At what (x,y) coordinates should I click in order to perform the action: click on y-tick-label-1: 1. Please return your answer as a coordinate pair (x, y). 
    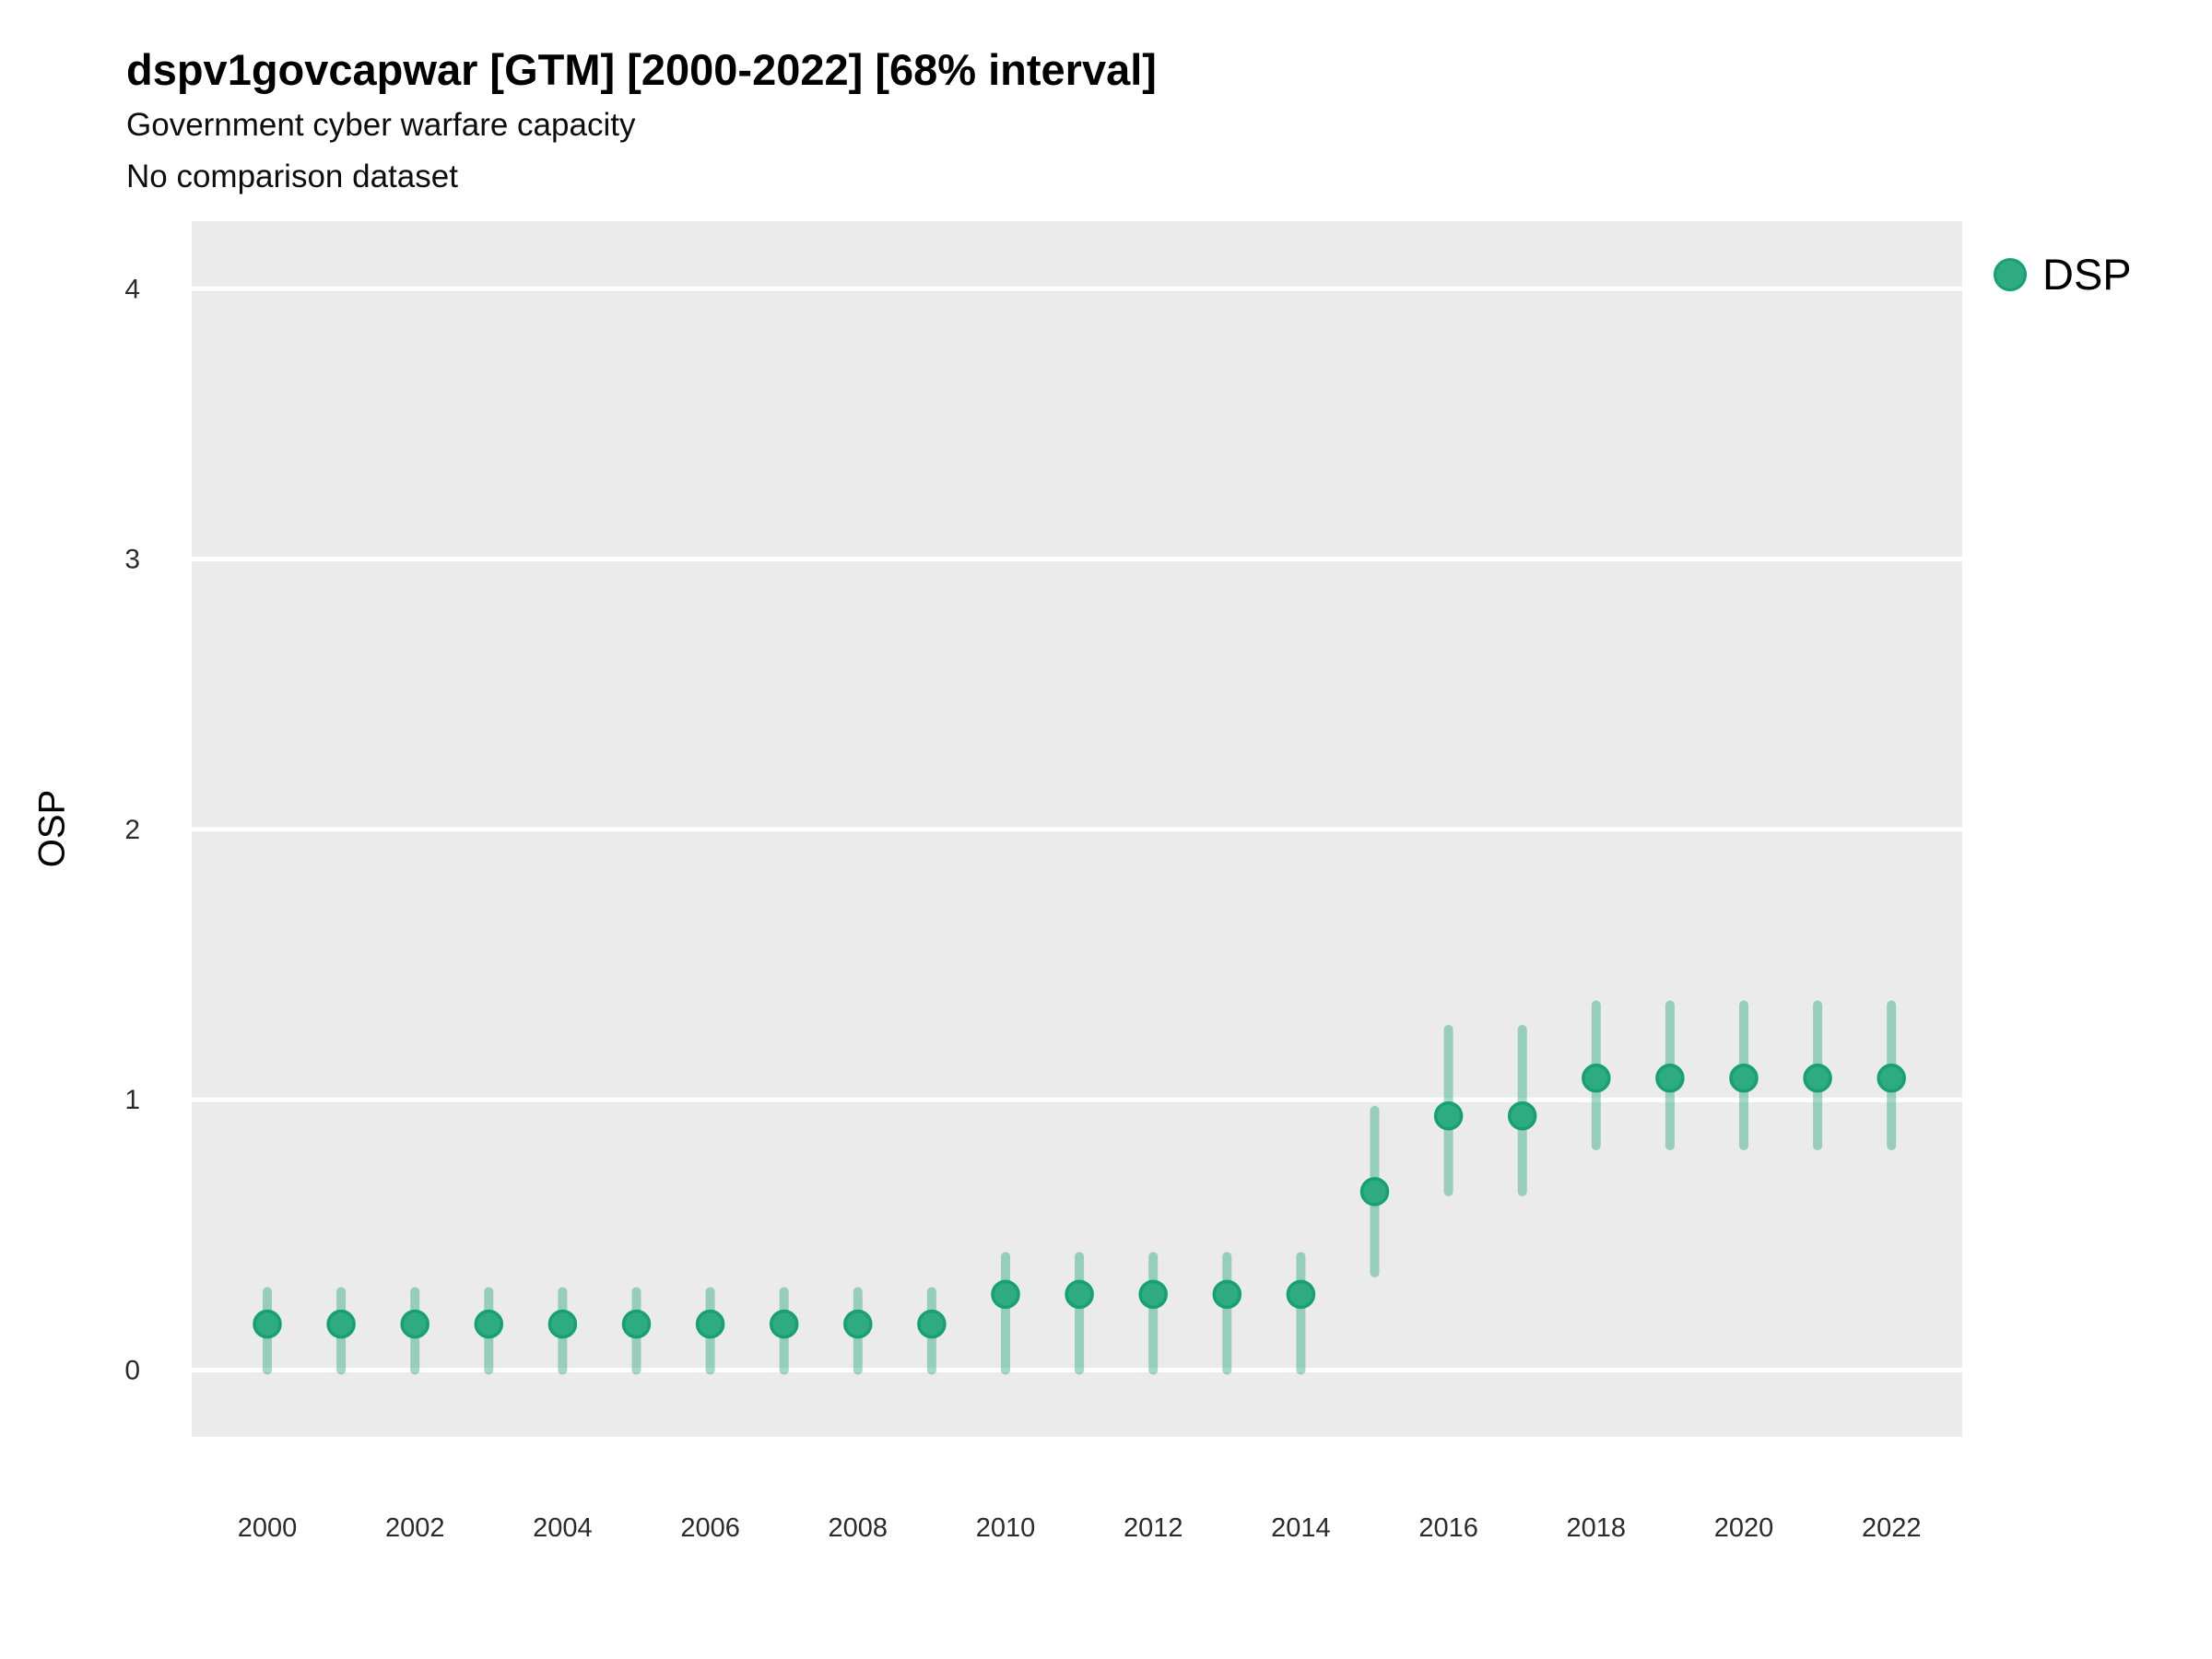
    Looking at the image, I should click on (132, 1100).